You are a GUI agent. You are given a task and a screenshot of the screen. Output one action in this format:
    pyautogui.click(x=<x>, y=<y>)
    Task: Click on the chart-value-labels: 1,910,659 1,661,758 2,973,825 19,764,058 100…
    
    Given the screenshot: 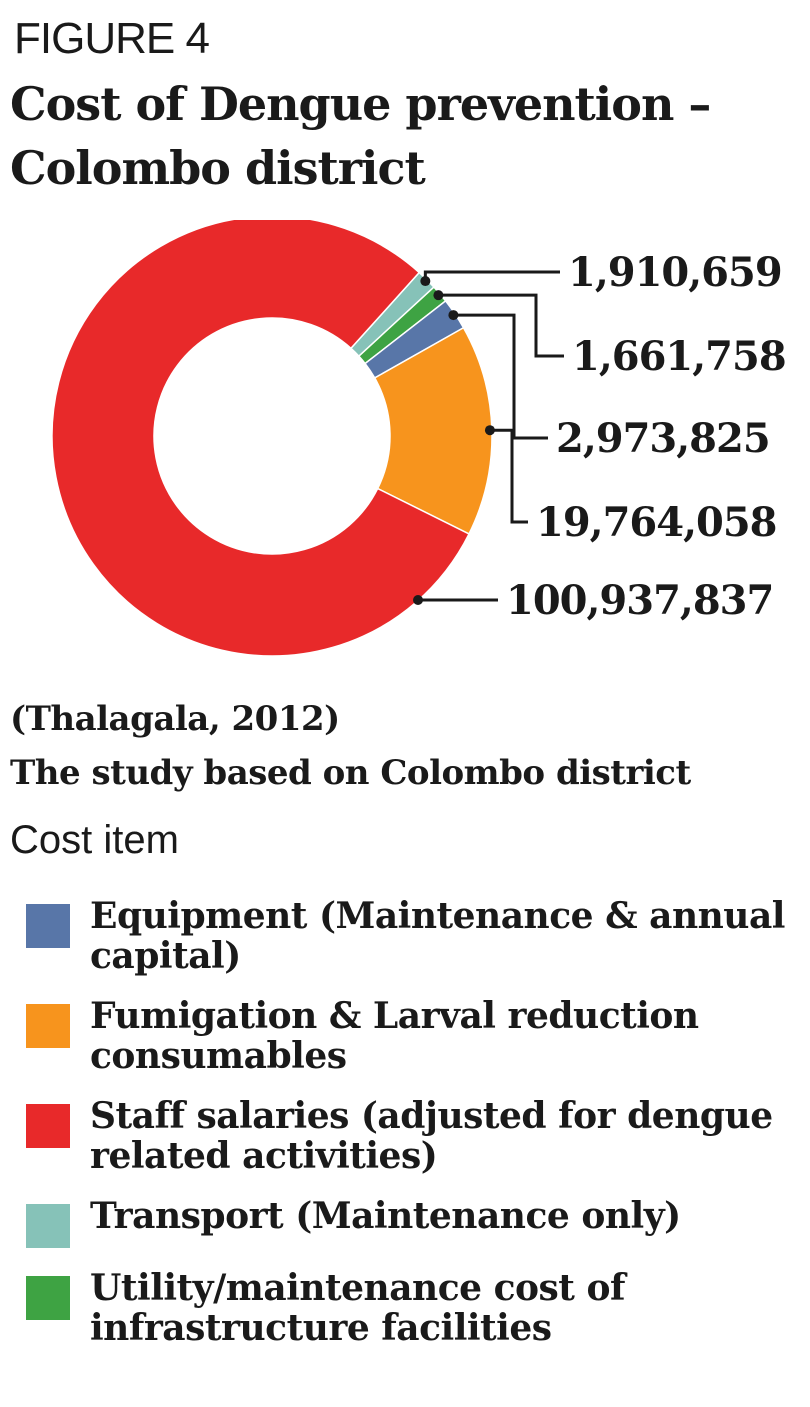 What is the action you would take?
    pyautogui.click(x=646, y=436)
    